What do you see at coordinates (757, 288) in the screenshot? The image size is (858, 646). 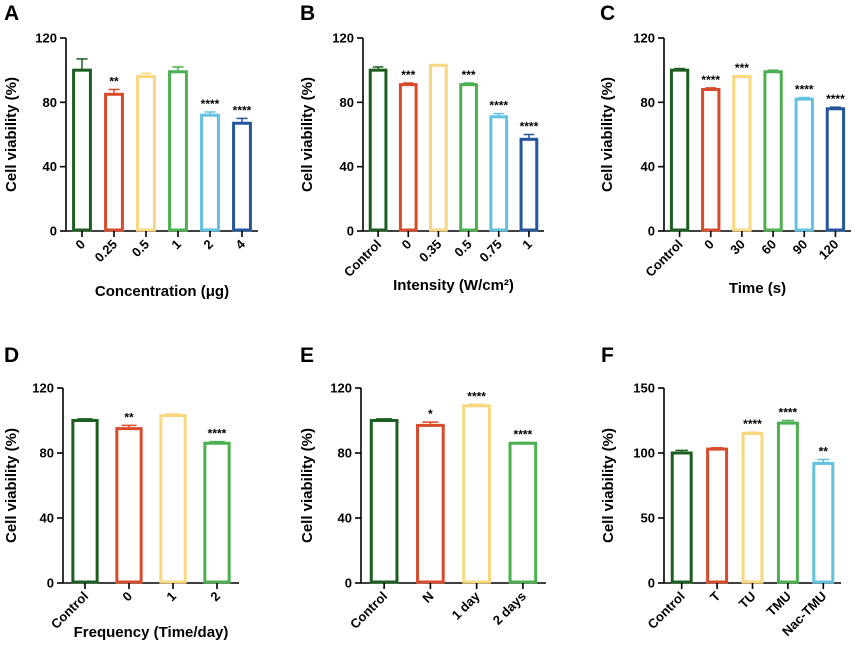 I see `x-axis-title: Time (s)` at bounding box center [757, 288].